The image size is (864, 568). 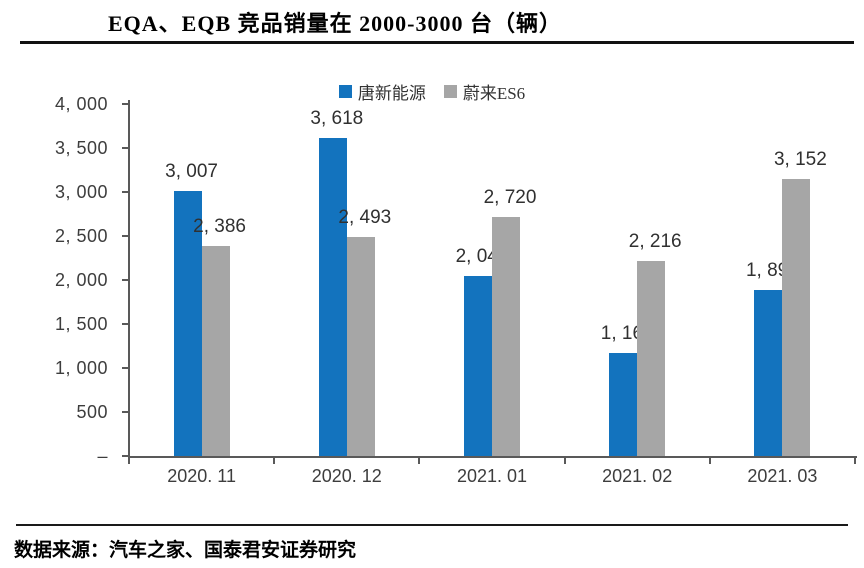 I want to click on bar-value-label: 3, 618, so click(x=337, y=118).